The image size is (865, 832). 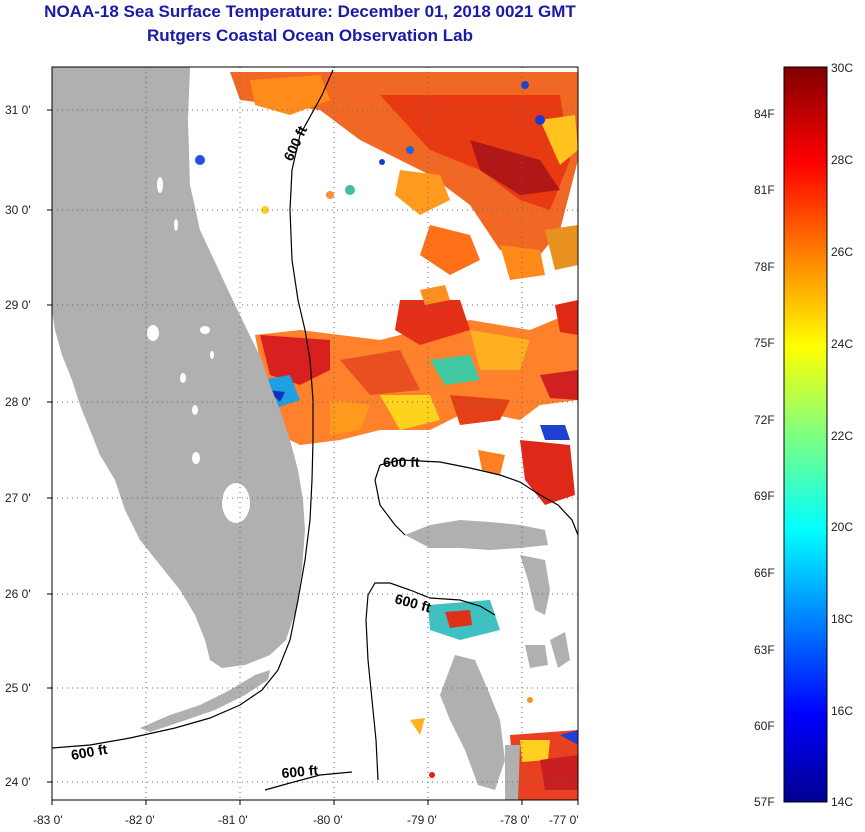 What do you see at coordinates (764, 802) in the screenshot?
I see `colorbar-label-f: 57F` at bounding box center [764, 802].